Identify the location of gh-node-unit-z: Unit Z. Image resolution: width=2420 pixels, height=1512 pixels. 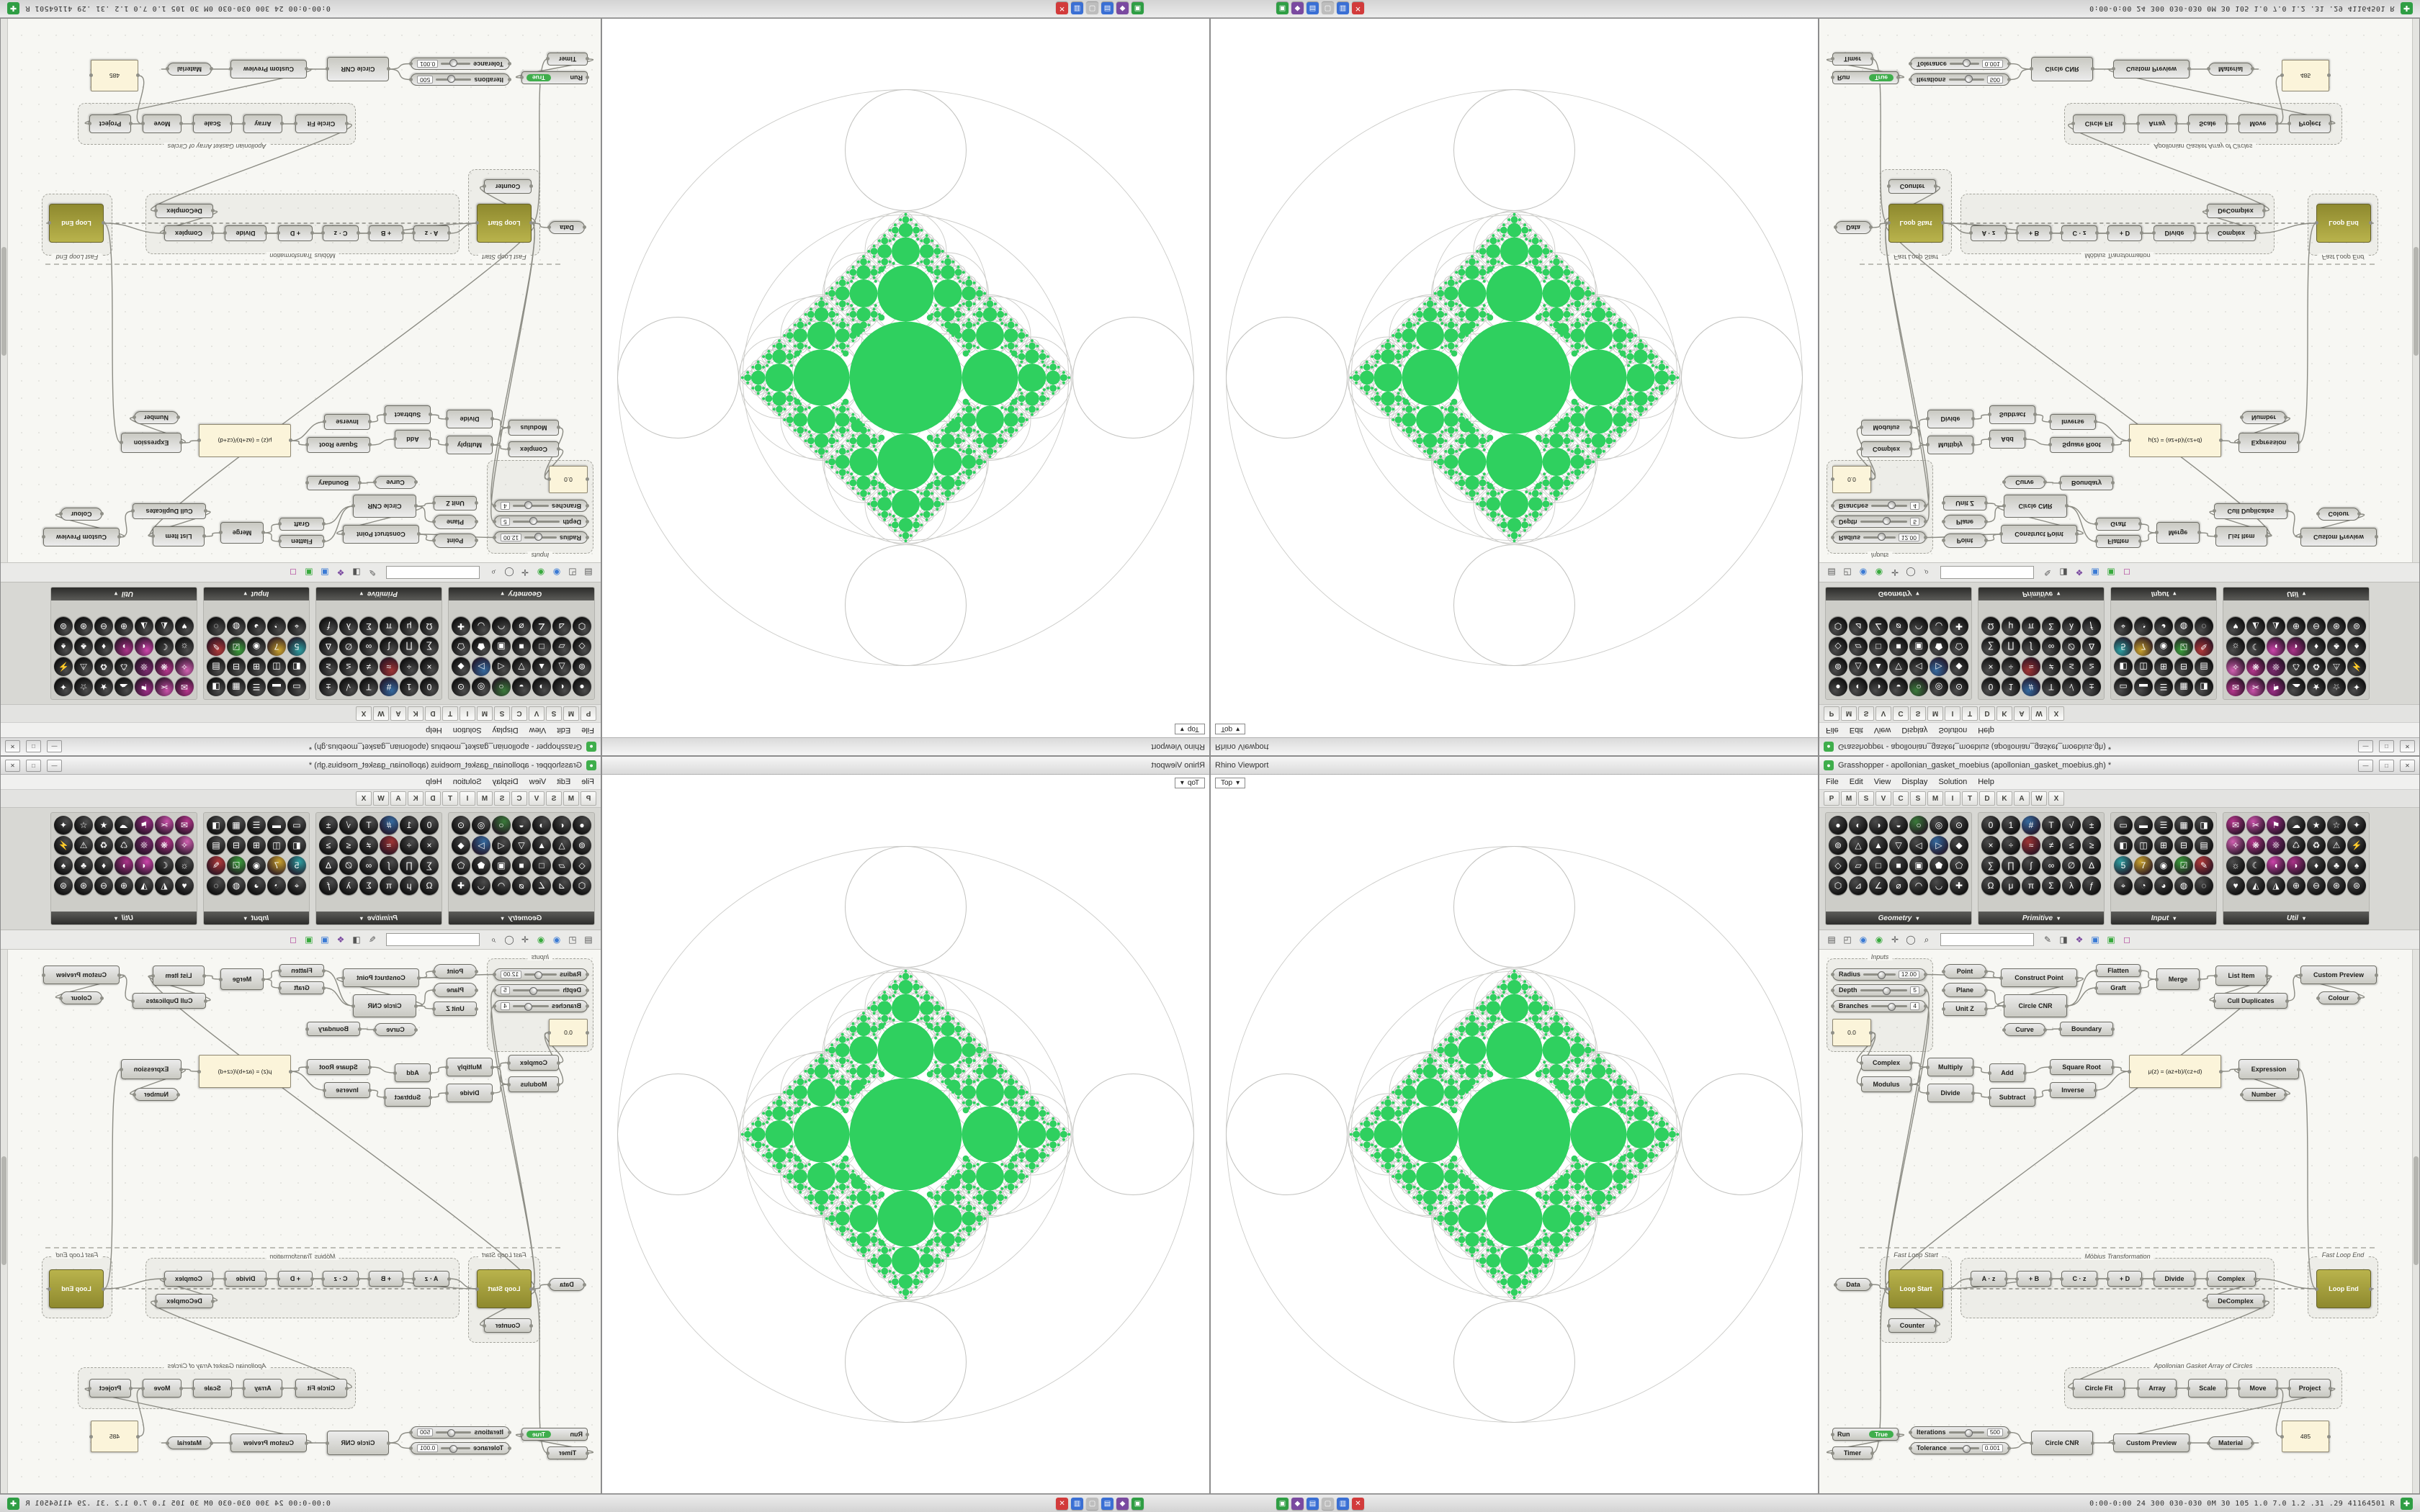
(455, 1009).